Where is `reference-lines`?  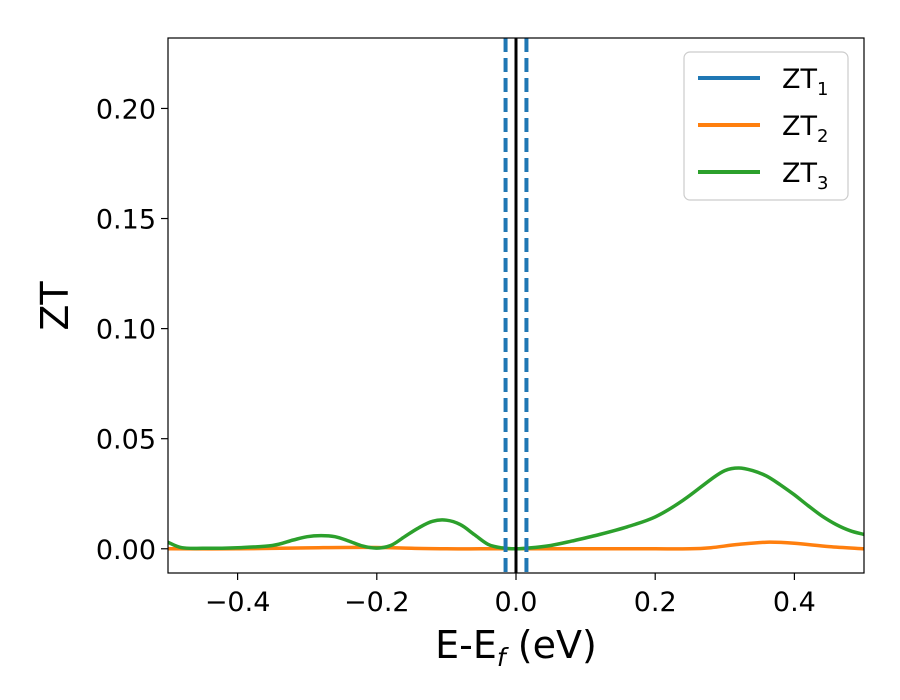
reference-lines is located at coordinates (516, 305).